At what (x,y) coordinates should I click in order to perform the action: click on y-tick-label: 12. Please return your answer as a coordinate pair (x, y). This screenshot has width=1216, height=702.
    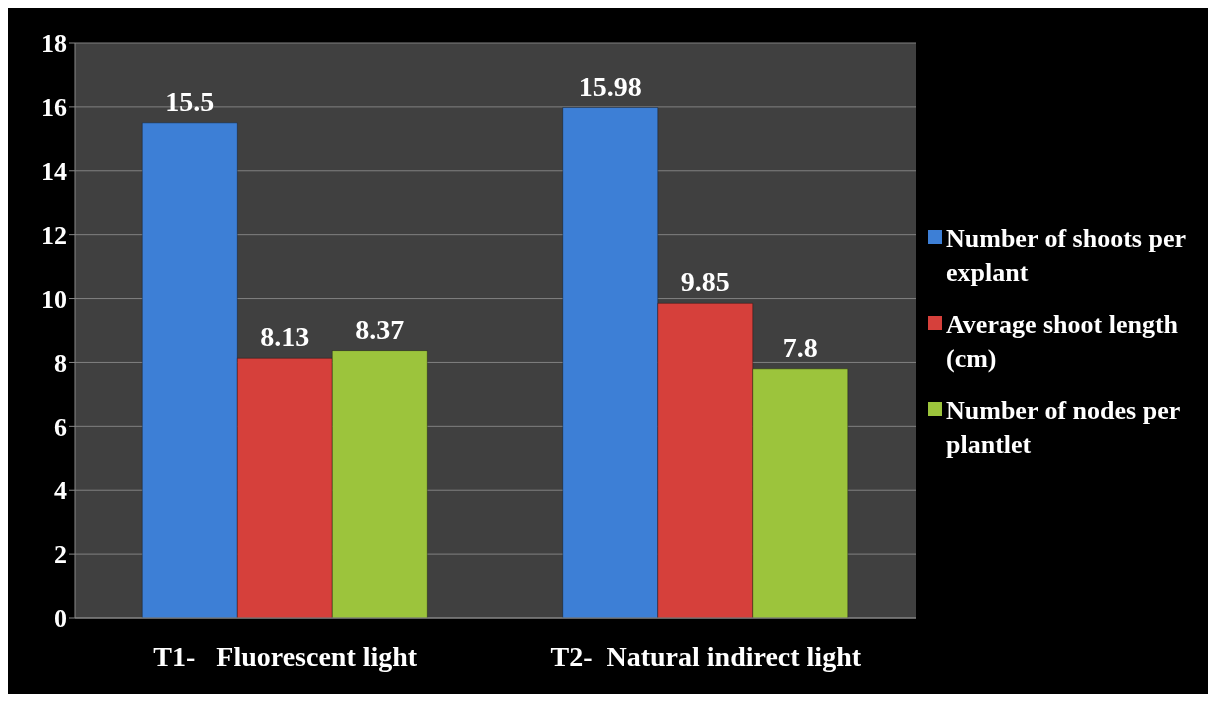
    Looking at the image, I should click on (54, 235).